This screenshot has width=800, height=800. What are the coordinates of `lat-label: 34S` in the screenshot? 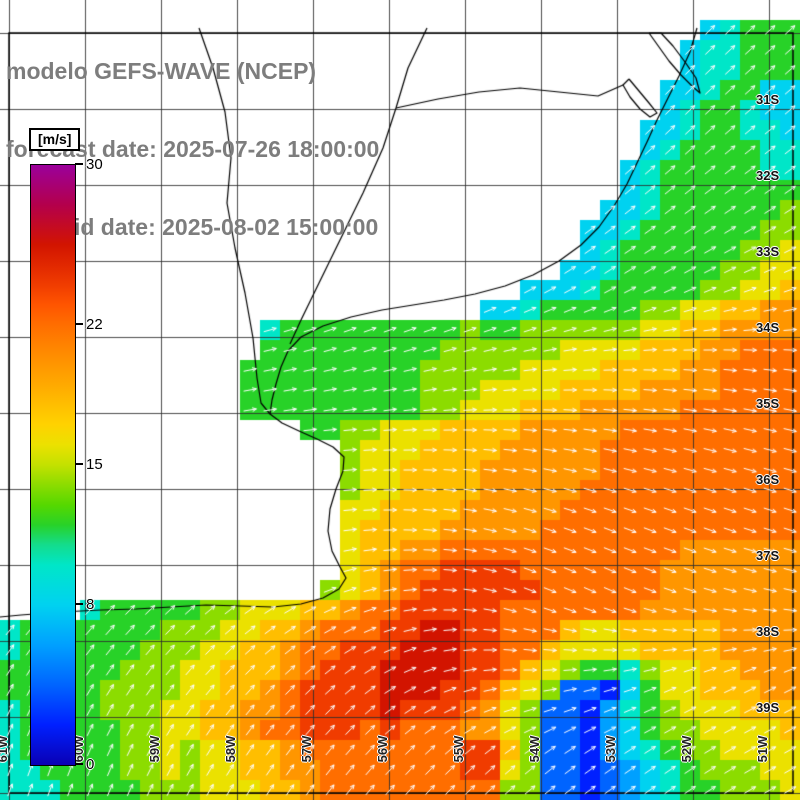 It's located at (768, 327).